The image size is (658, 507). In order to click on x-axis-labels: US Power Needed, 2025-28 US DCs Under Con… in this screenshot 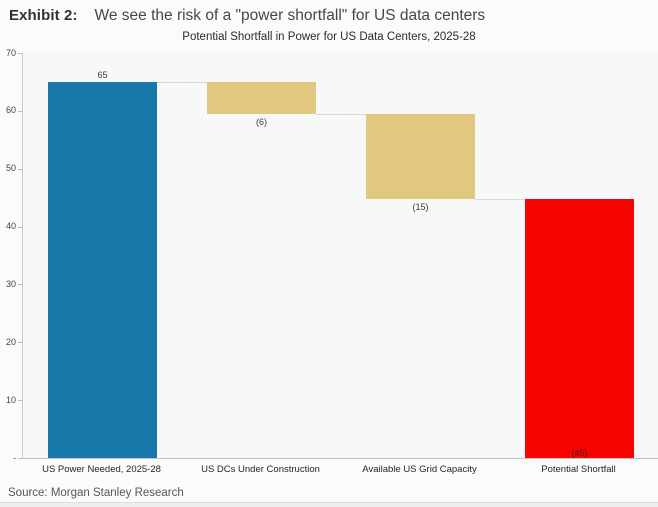, I will do `click(340, 469)`.